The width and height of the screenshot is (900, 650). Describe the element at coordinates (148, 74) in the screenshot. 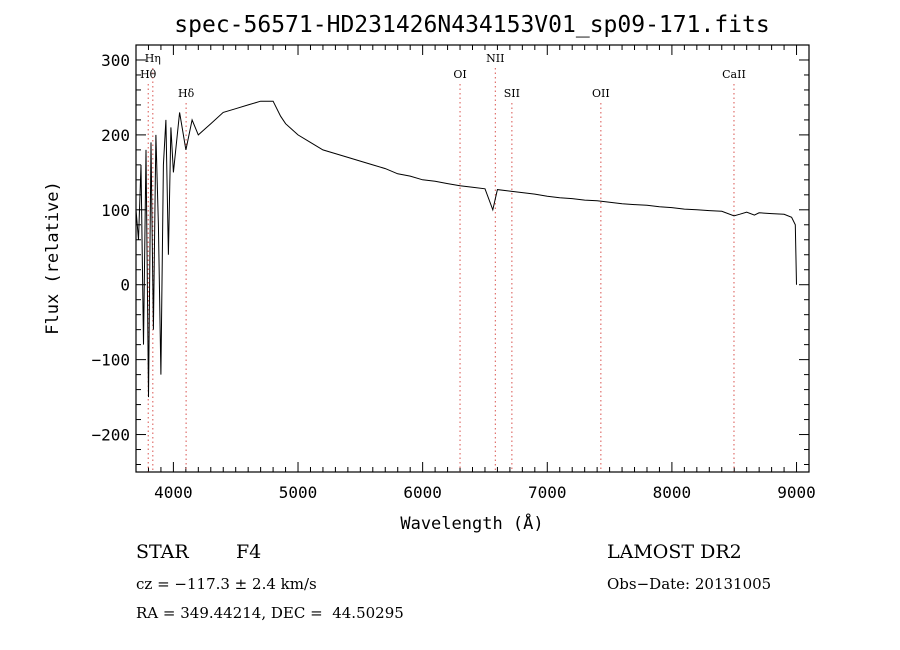

I see `line-label: Hθ` at that location.